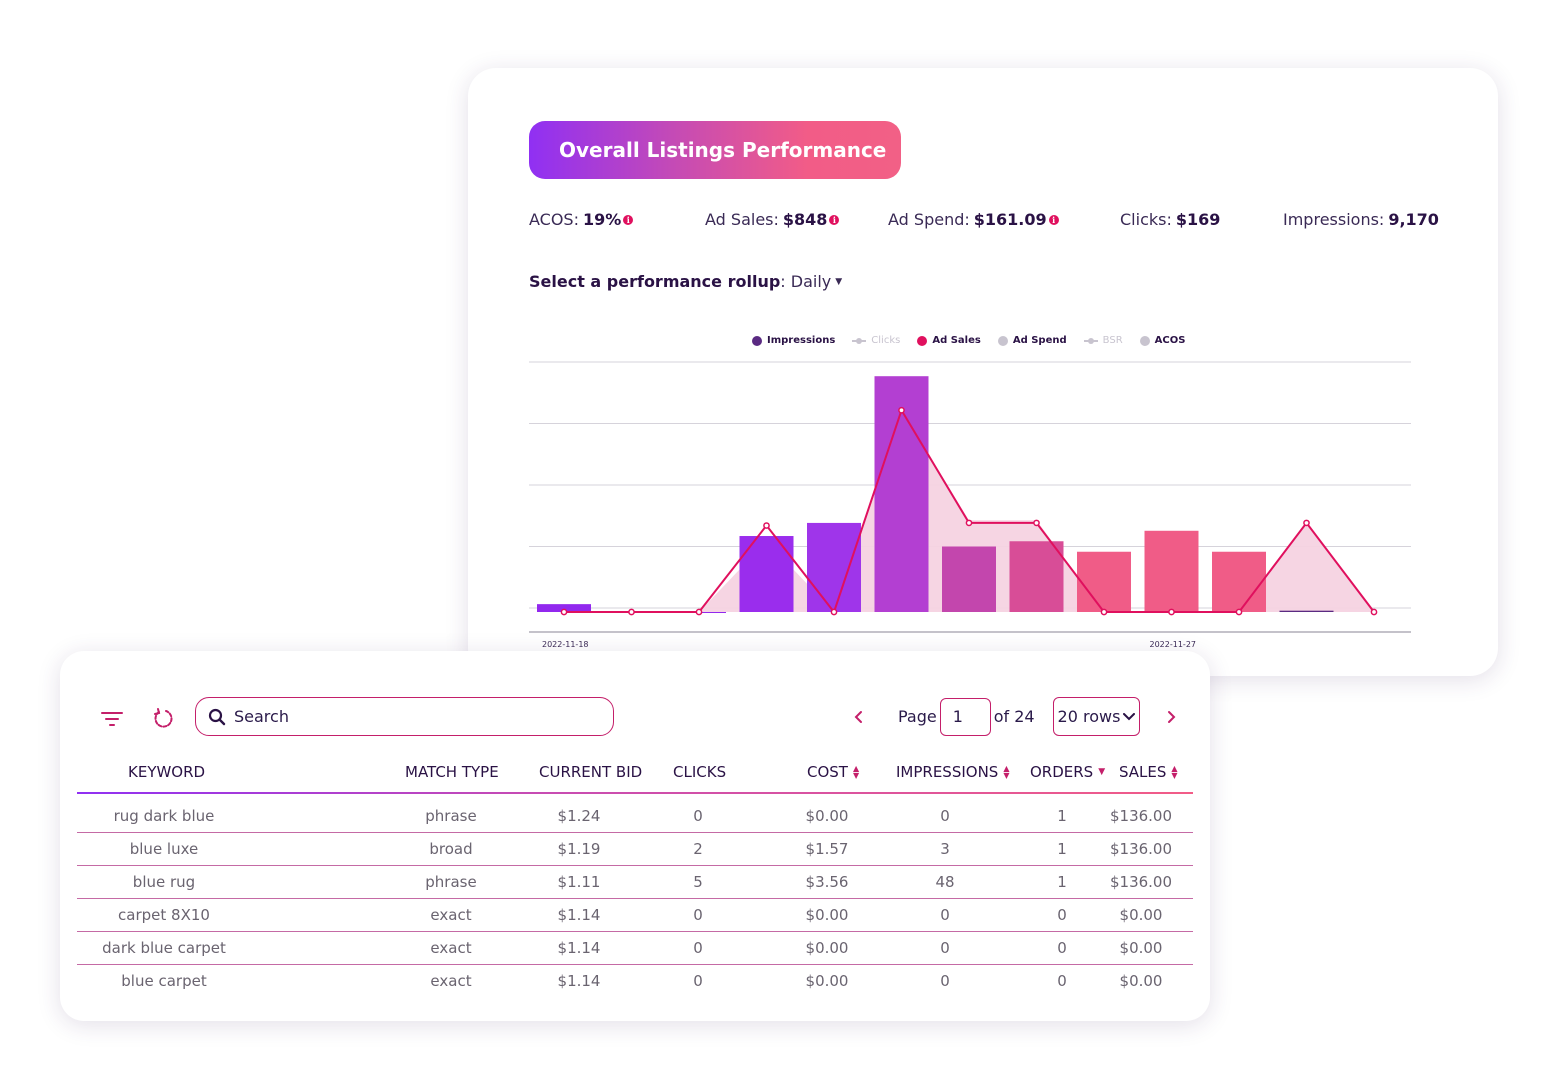 The image size is (1560, 1090). I want to click on line-marker-icon, so click(859, 340).